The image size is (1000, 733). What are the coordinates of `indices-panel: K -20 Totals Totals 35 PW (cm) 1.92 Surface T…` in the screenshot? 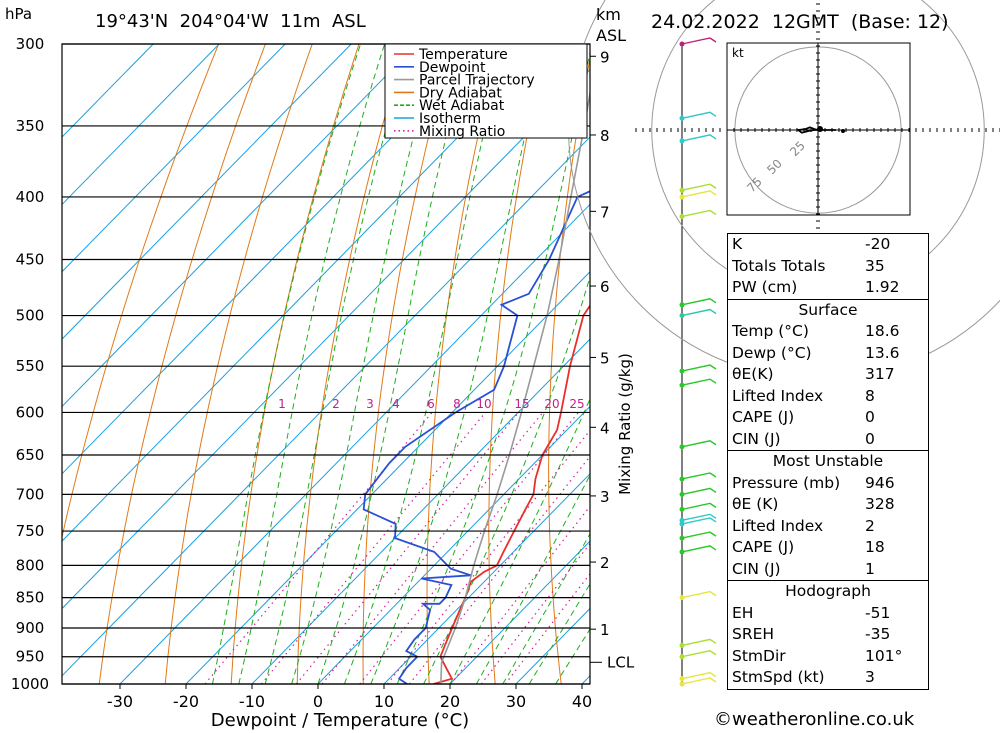 It's located at (828, 461).